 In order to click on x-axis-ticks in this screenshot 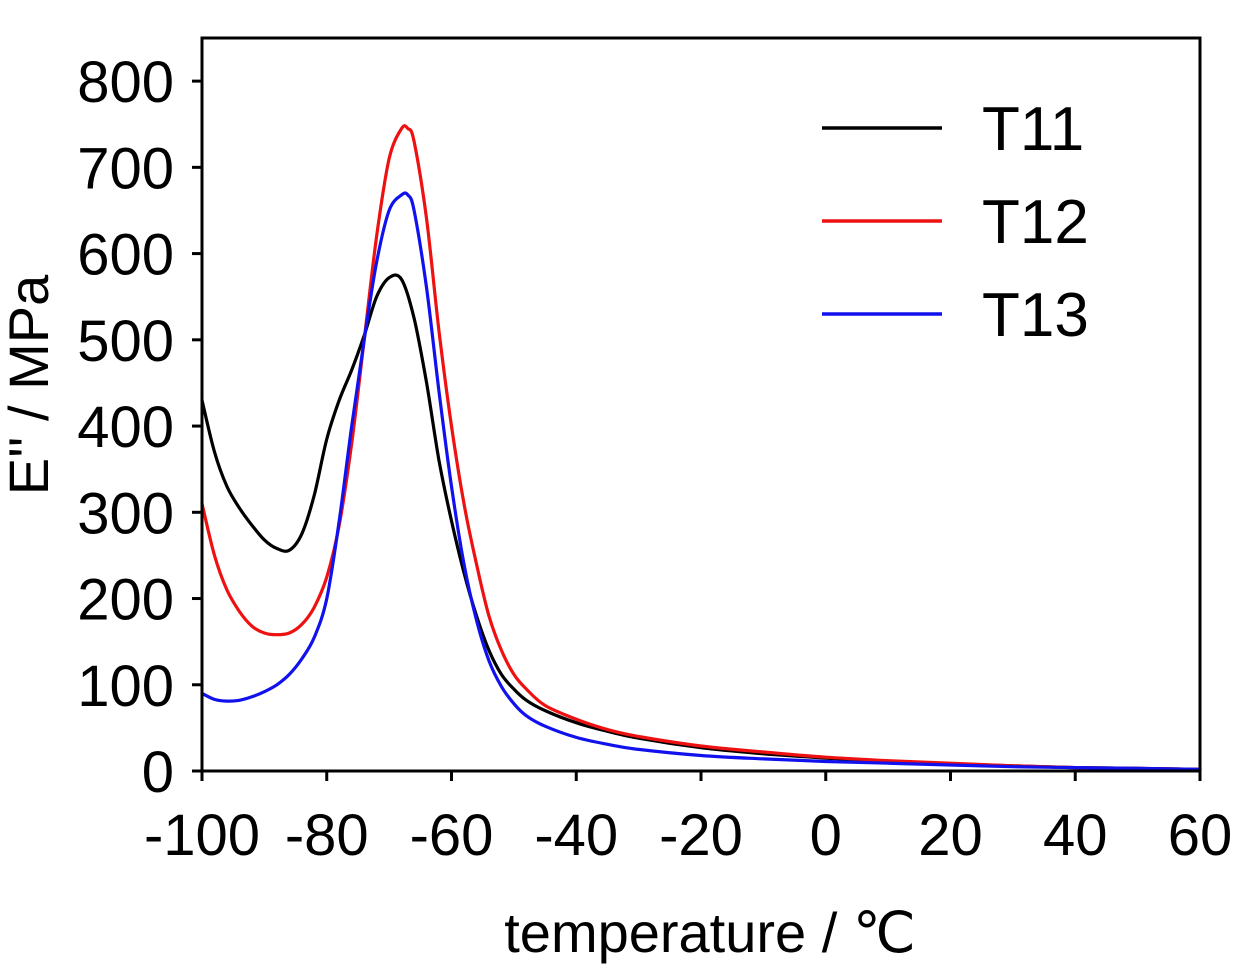, I will do `click(701, 776)`.